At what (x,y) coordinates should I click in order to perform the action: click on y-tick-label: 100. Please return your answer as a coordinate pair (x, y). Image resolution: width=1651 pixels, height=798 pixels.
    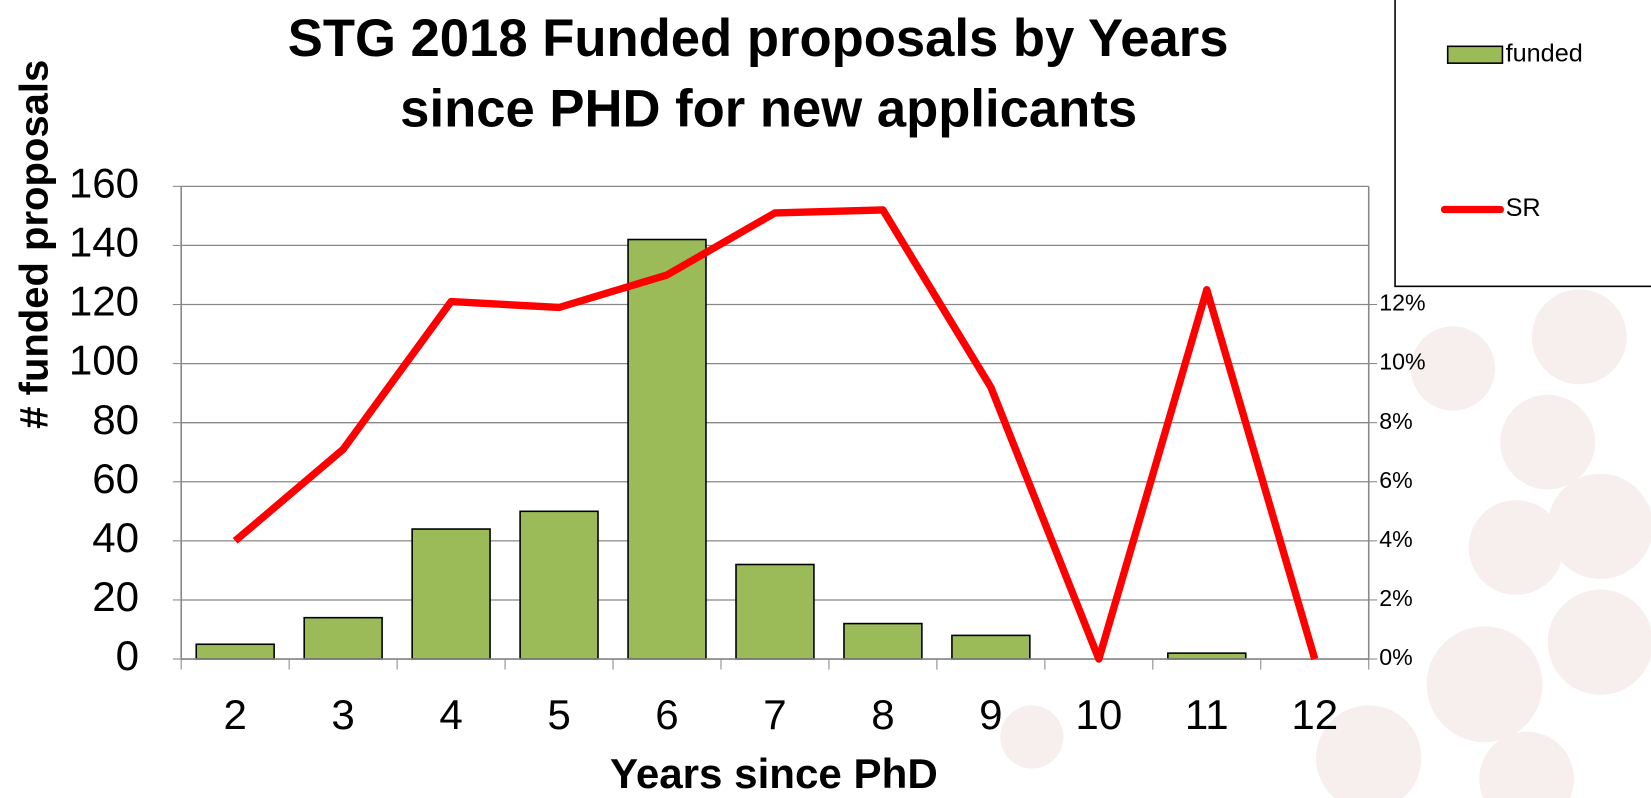
    Looking at the image, I should click on (104, 360).